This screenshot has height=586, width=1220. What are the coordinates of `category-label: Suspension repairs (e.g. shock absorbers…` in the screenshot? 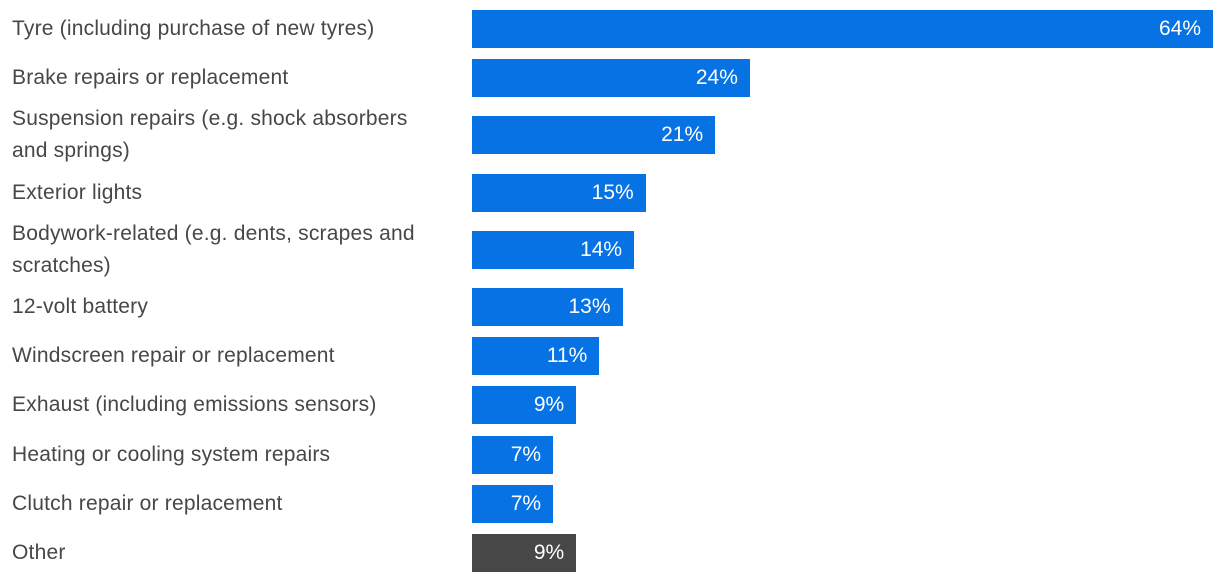 It's located at (210, 135).